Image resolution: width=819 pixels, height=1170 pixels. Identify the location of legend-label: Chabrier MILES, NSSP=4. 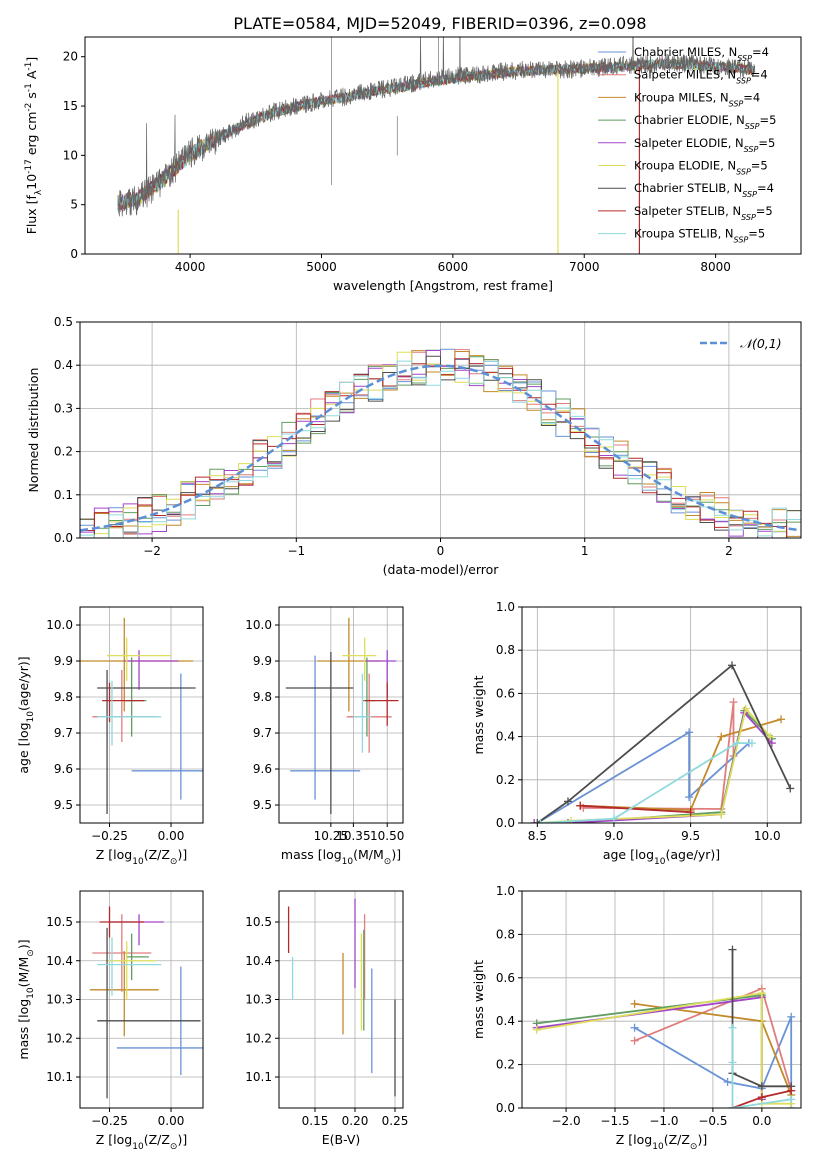
(701, 54).